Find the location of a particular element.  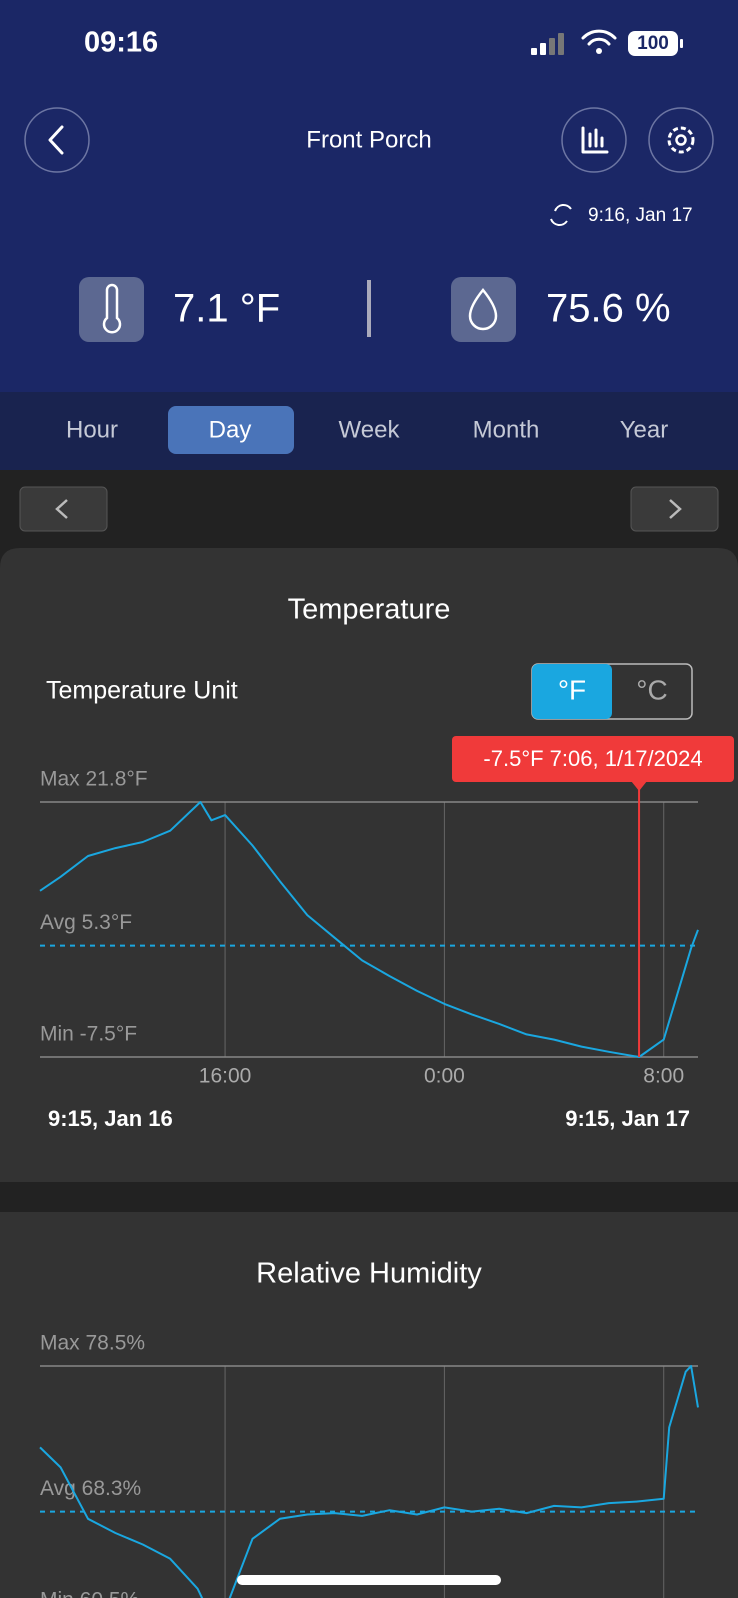

reference-label: Min -7.5°F is located at coordinates (88, 1034).